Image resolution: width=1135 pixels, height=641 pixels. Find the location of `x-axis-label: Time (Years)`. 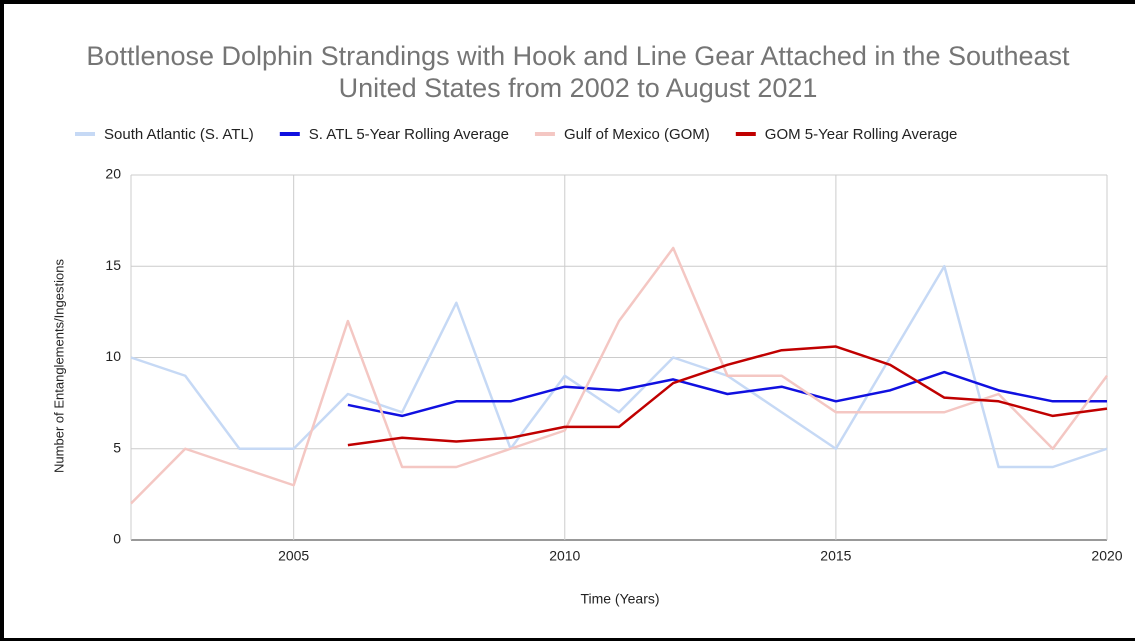

x-axis-label: Time (Years) is located at coordinates (619, 599).